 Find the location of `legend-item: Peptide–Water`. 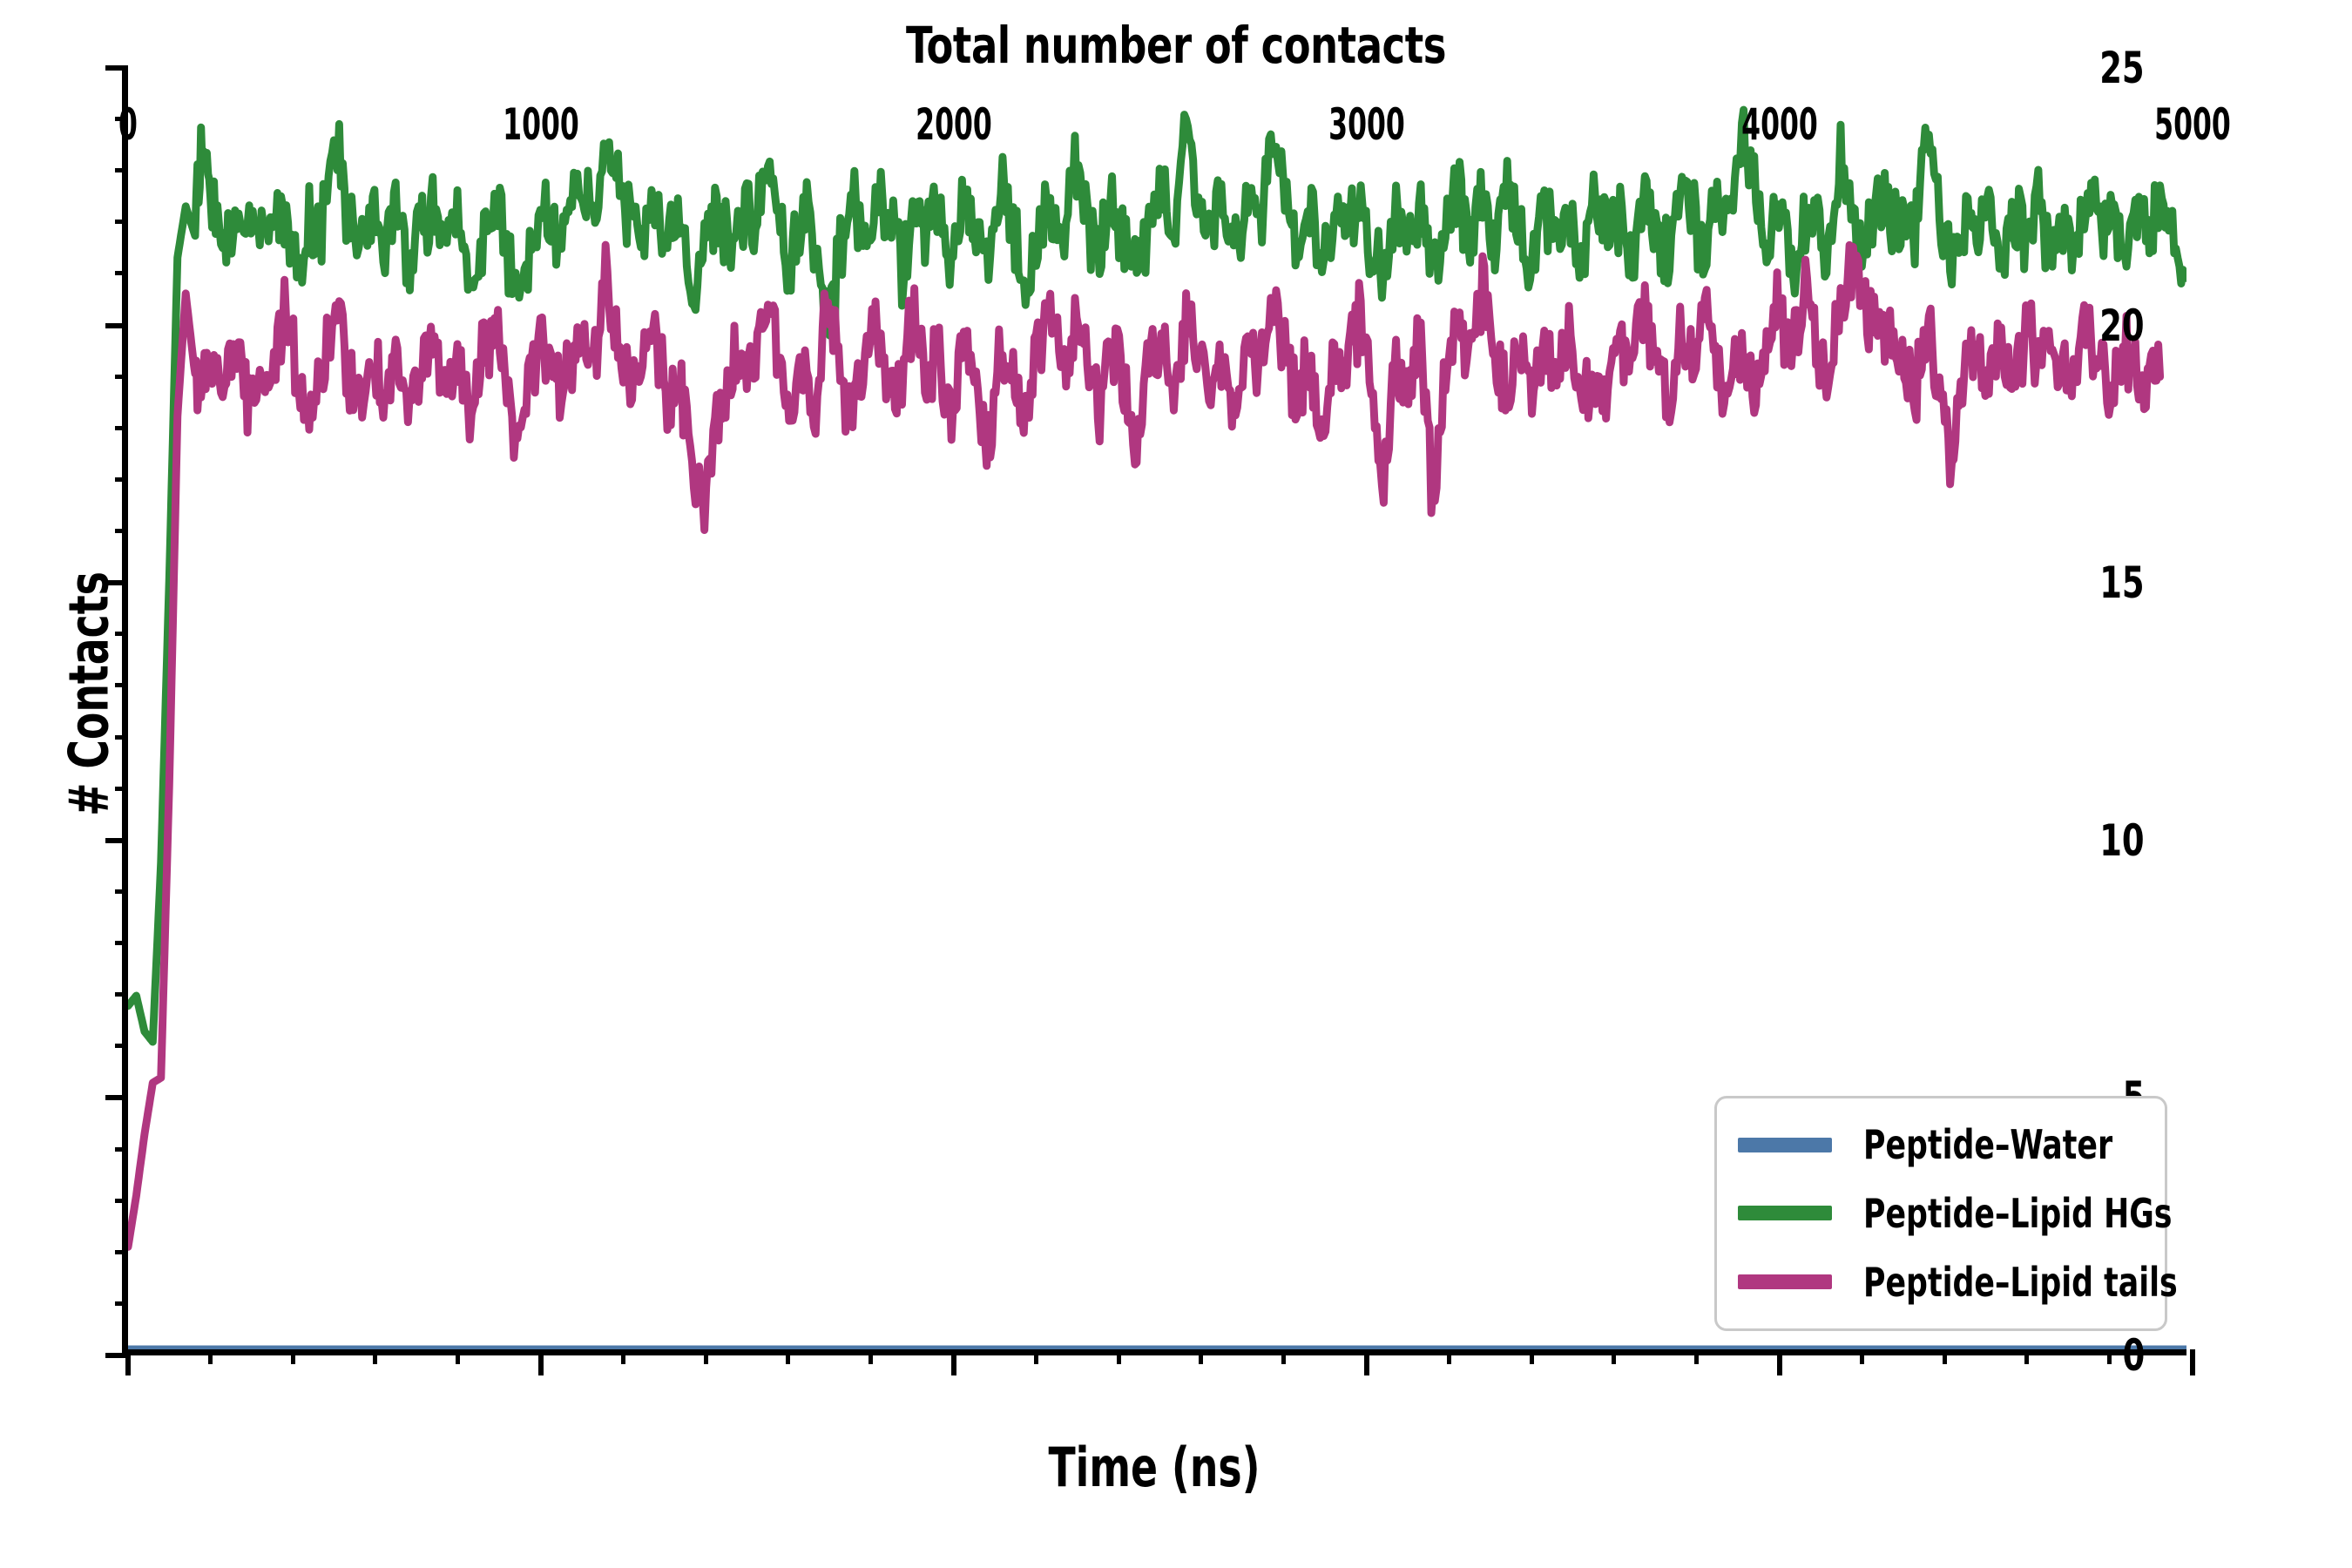

legend-item: Peptide–Water is located at coordinates (1941, 1145).